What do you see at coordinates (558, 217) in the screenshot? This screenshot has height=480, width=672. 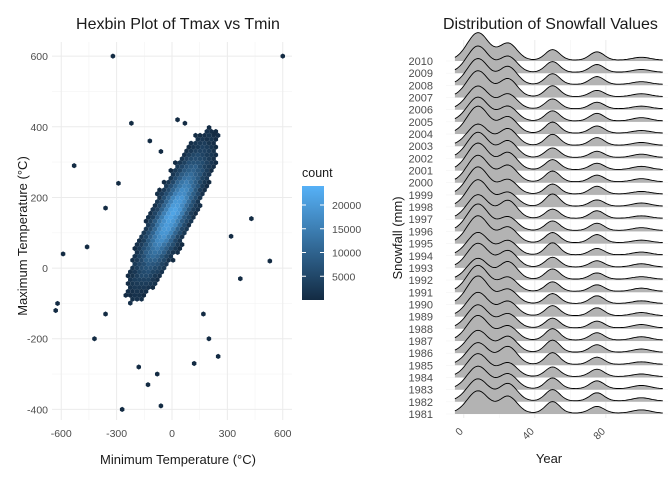 I see `ridge-line-1996` at bounding box center [558, 217].